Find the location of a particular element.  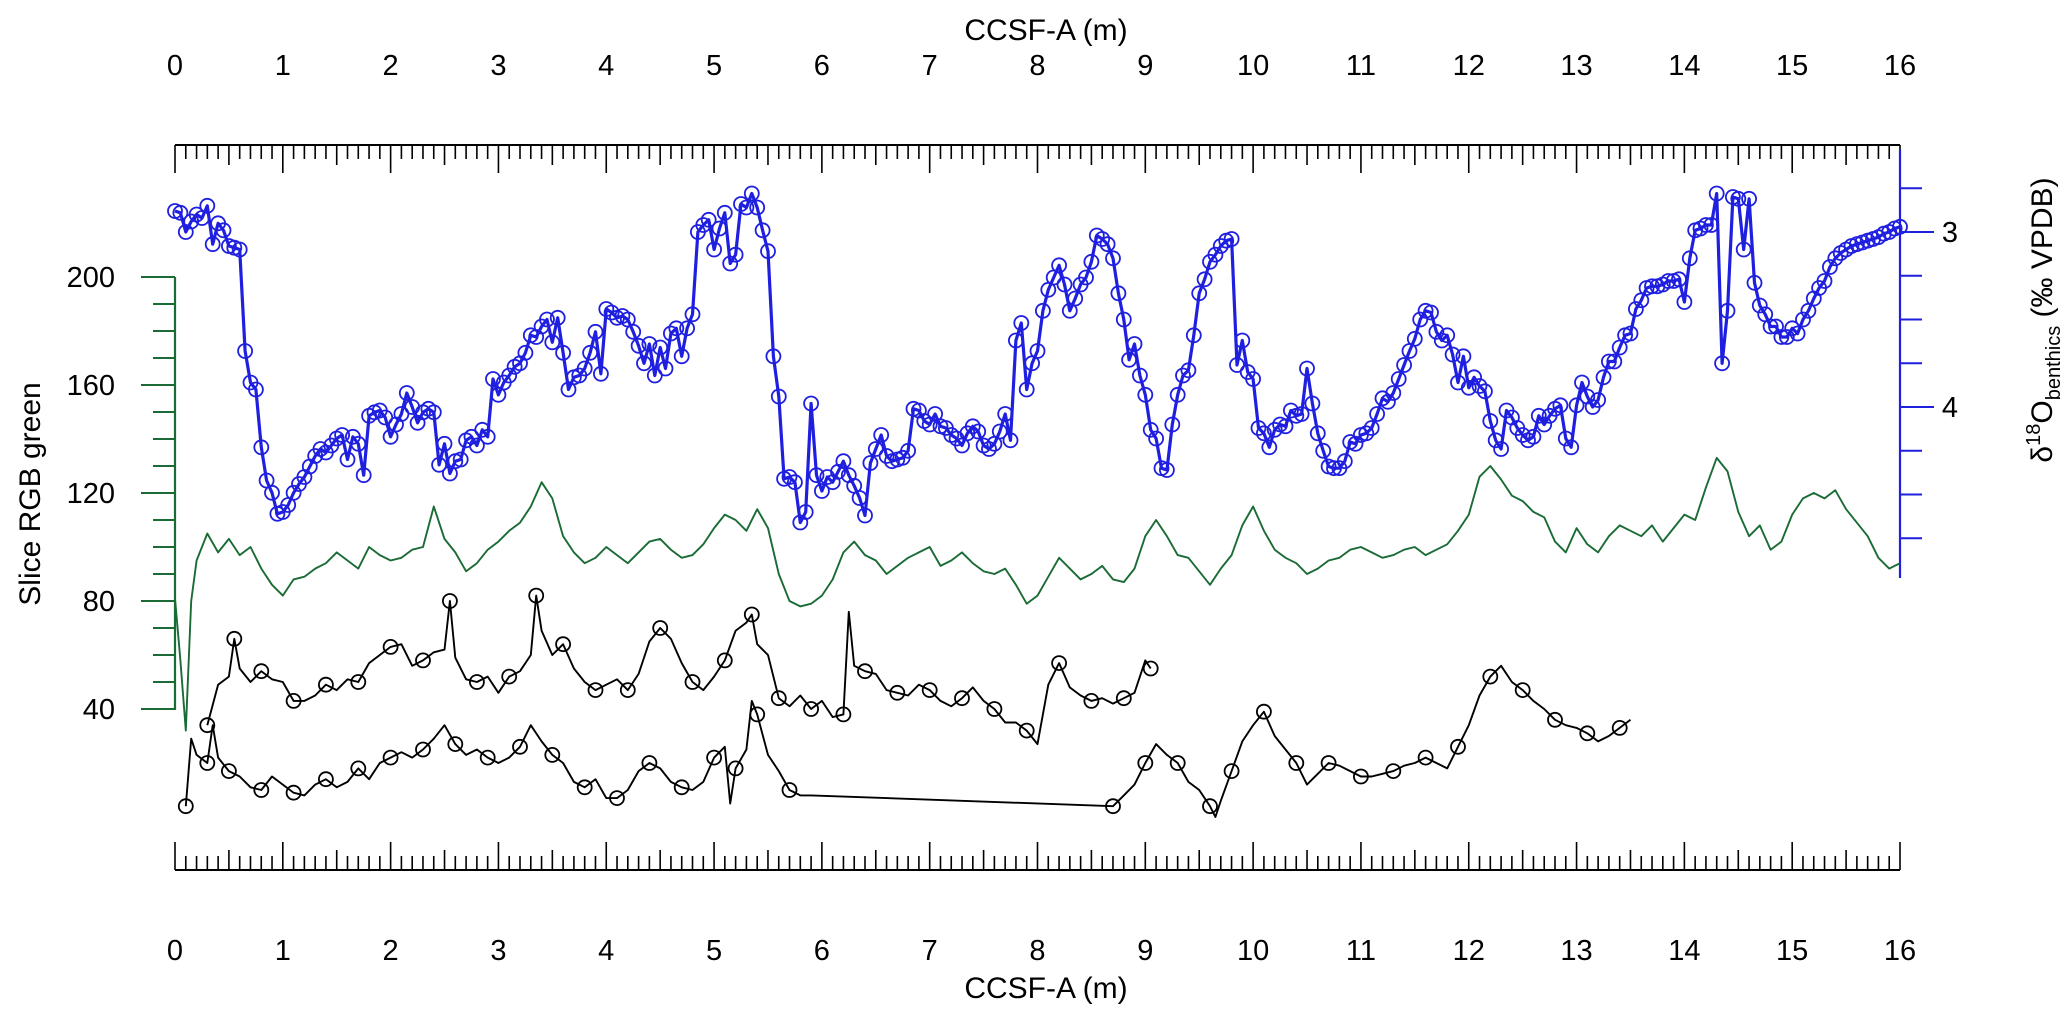

series-line-hole-b is located at coordinates (908, 741).